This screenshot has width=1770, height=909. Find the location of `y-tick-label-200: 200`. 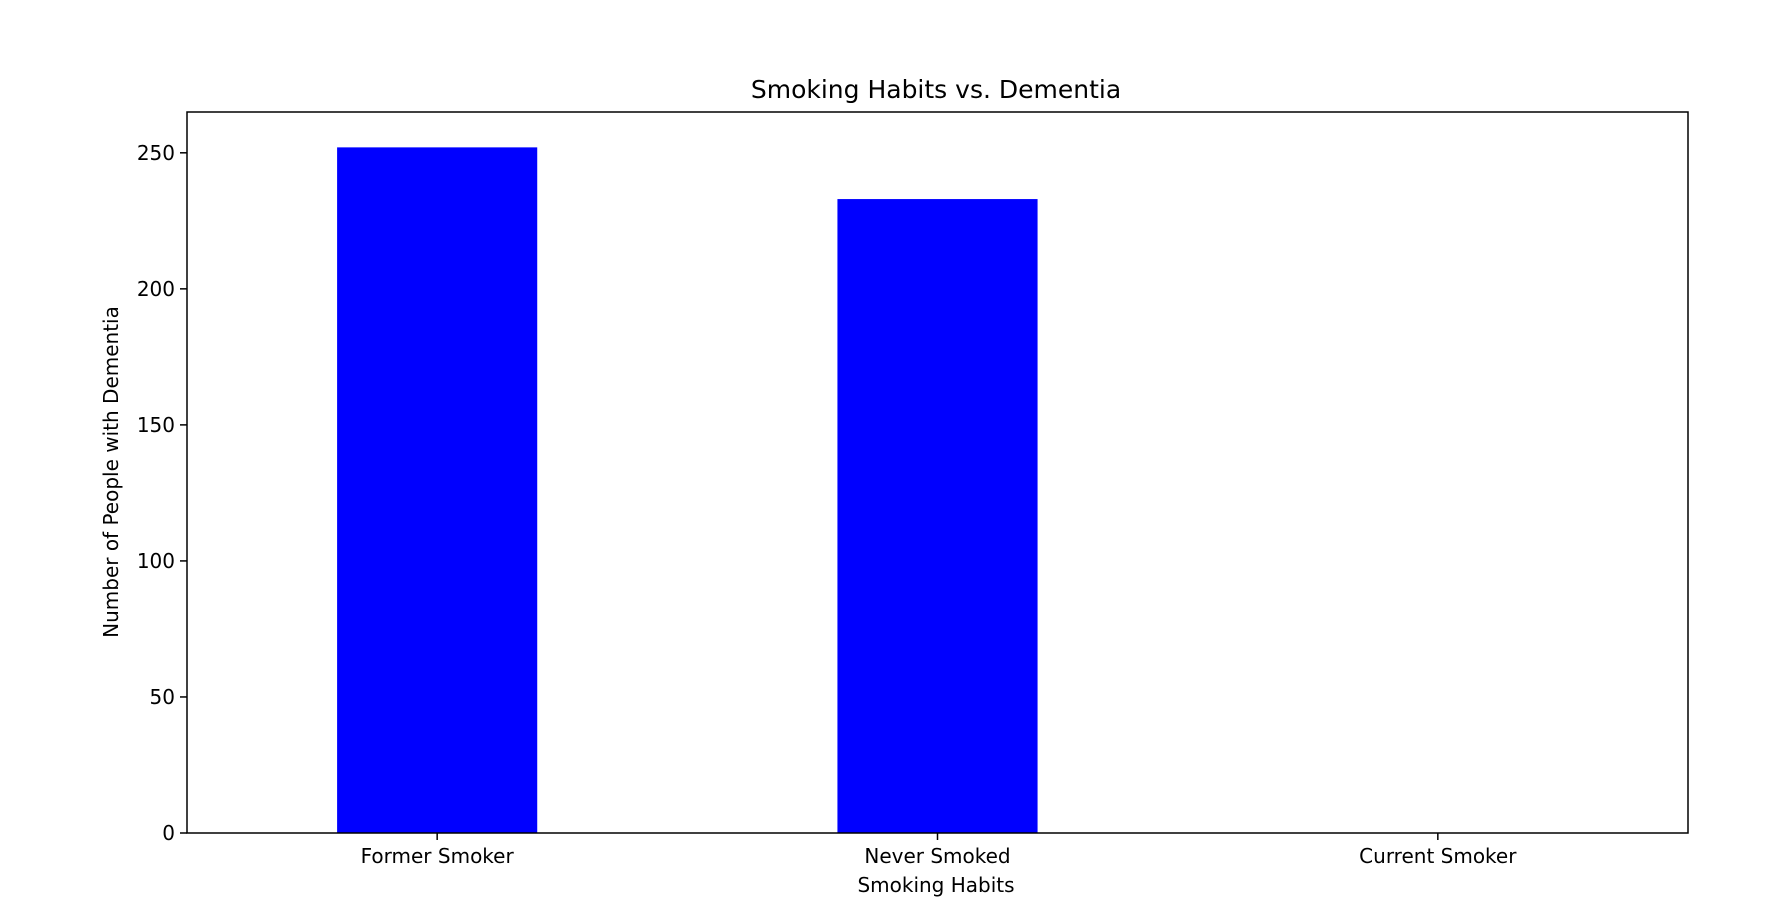

y-tick-label-200: 200 is located at coordinates (156, 289).